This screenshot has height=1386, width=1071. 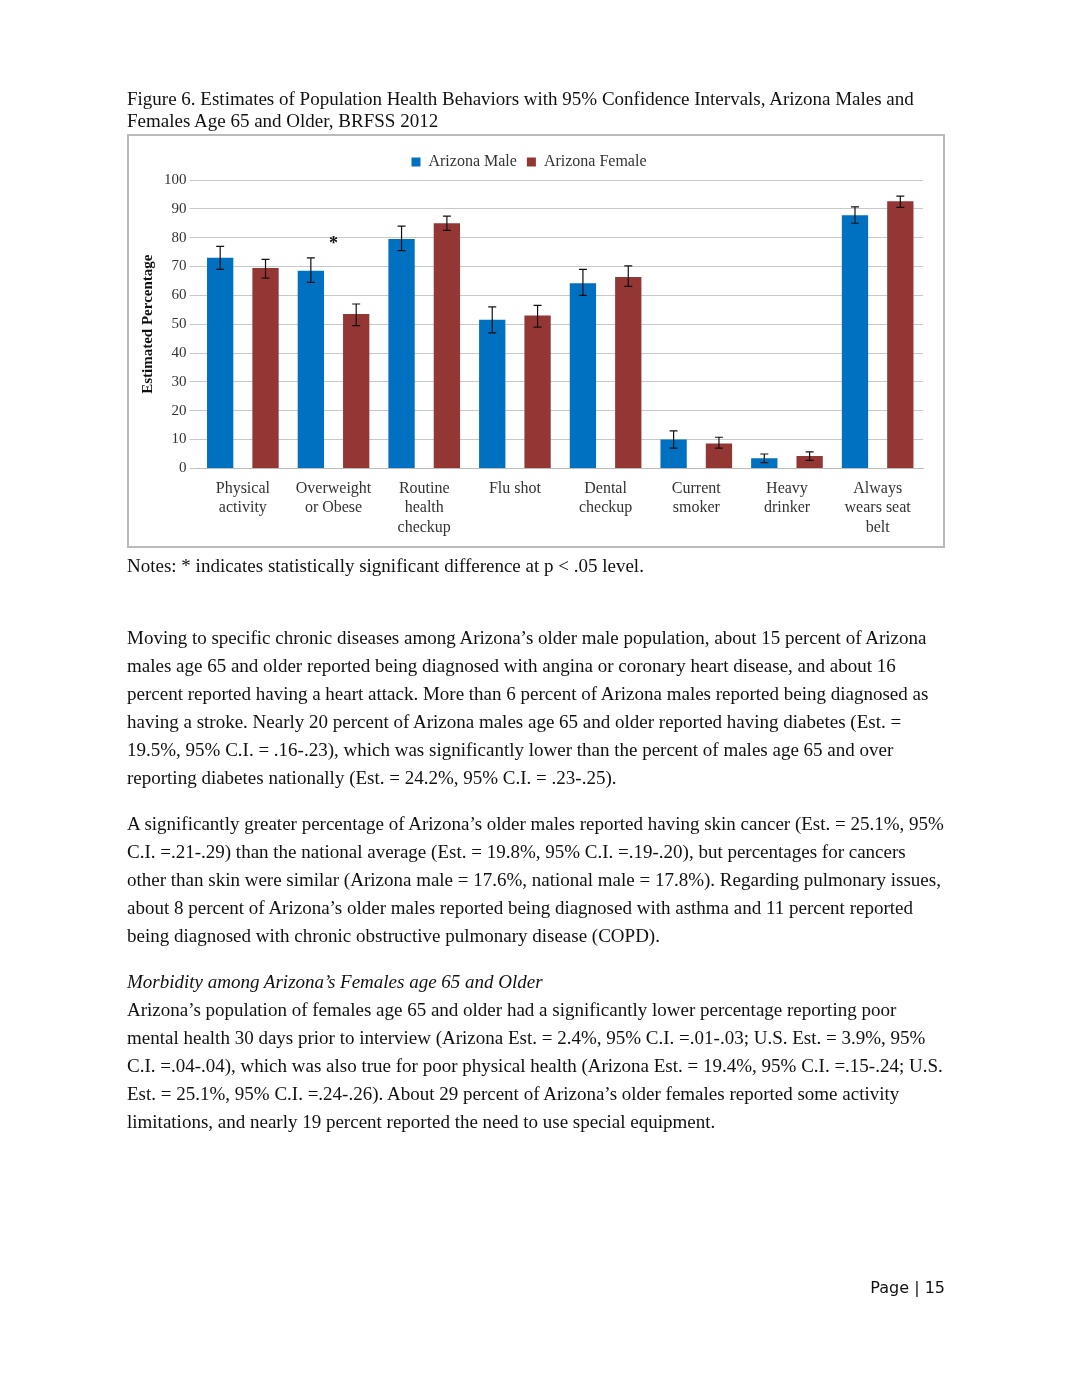 I want to click on y-tick-label: 0, so click(x=183, y=467).